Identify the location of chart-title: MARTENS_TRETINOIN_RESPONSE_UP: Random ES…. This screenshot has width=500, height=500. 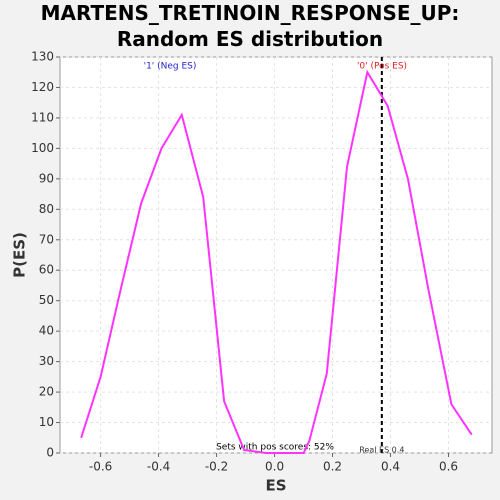
(250, 26).